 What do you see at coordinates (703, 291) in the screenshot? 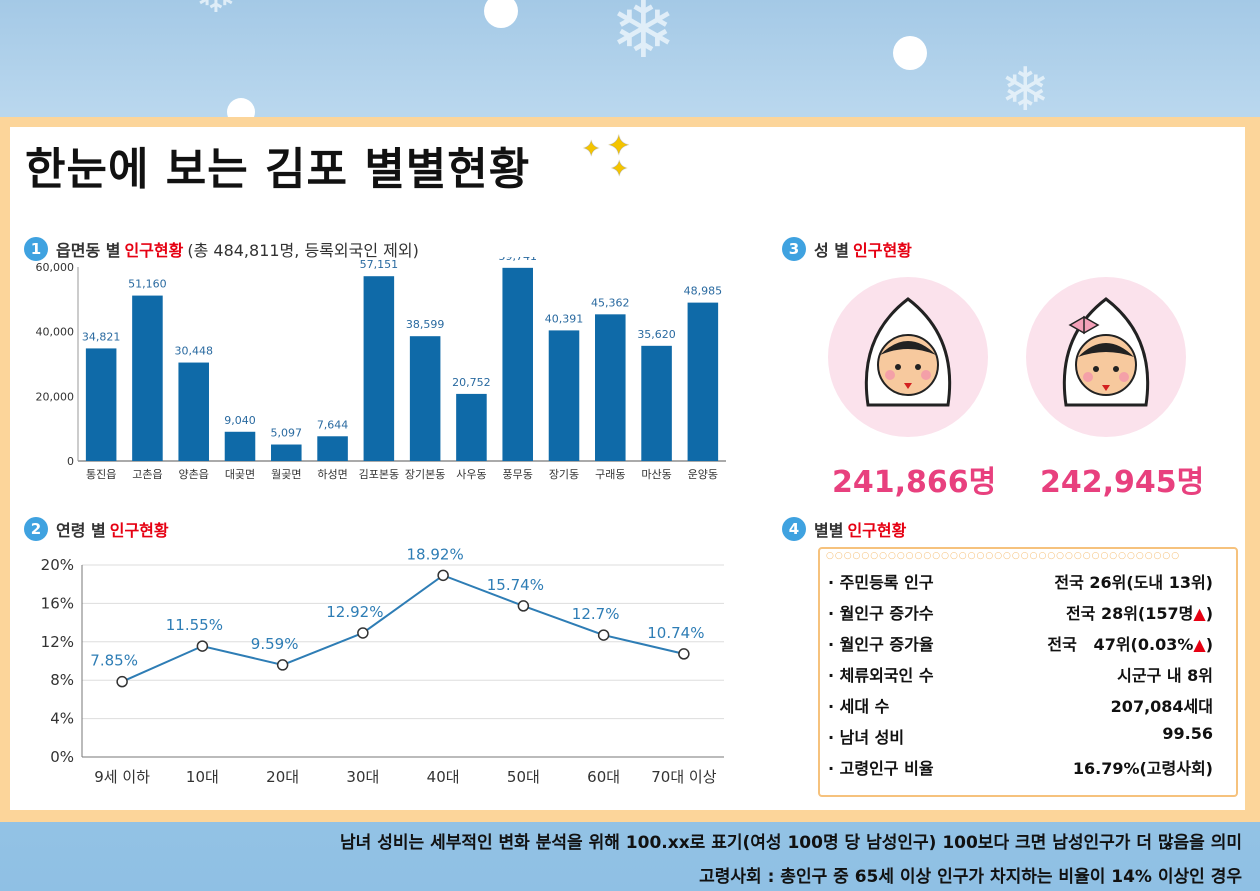
I see `data-label: 48,985` at bounding box center [703, 291].